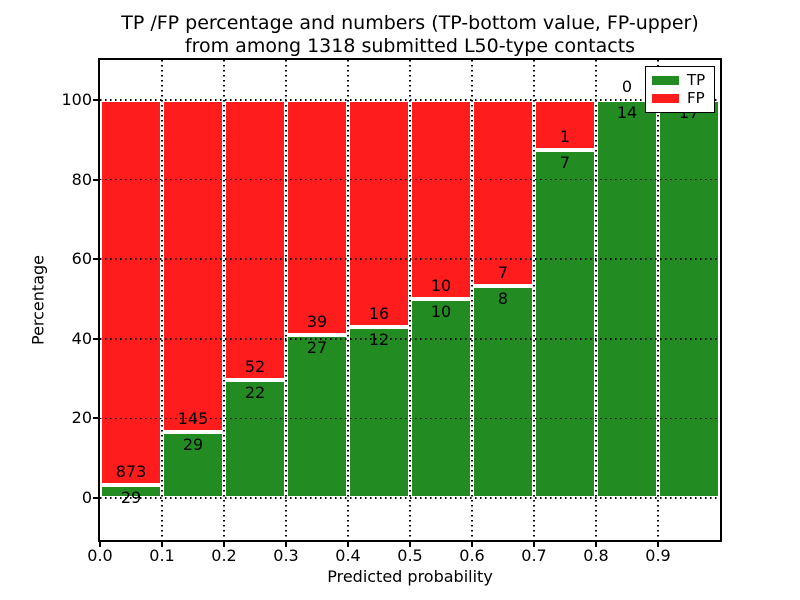 Image resolution: width=800 pixels, height=600 pixels. What do you see at coordinates (658, 555) in the screenshot?
I see `x-tick-label: 0.9` at bounding box center [658, 555].